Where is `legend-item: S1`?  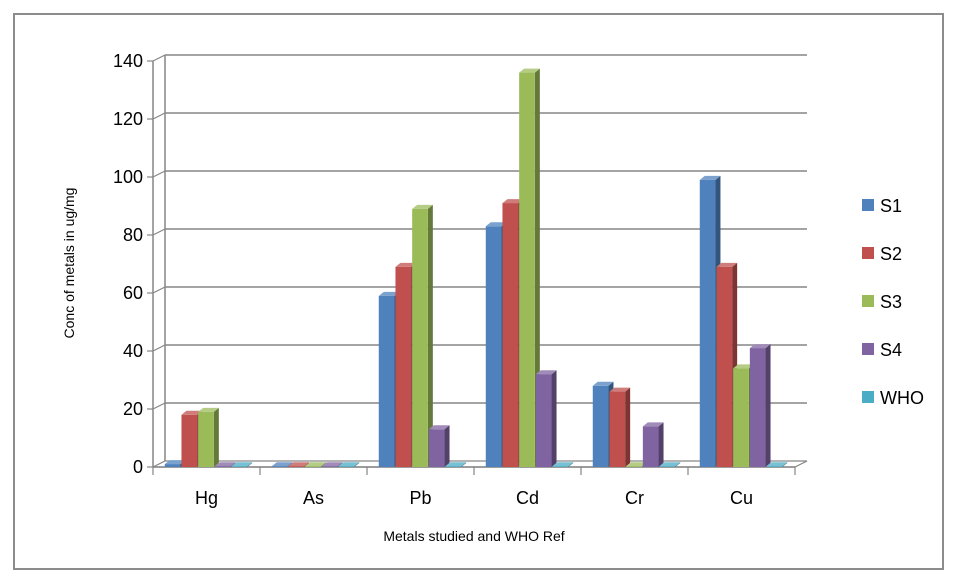
legend-item: S1 is located at coordinates (882, 206).